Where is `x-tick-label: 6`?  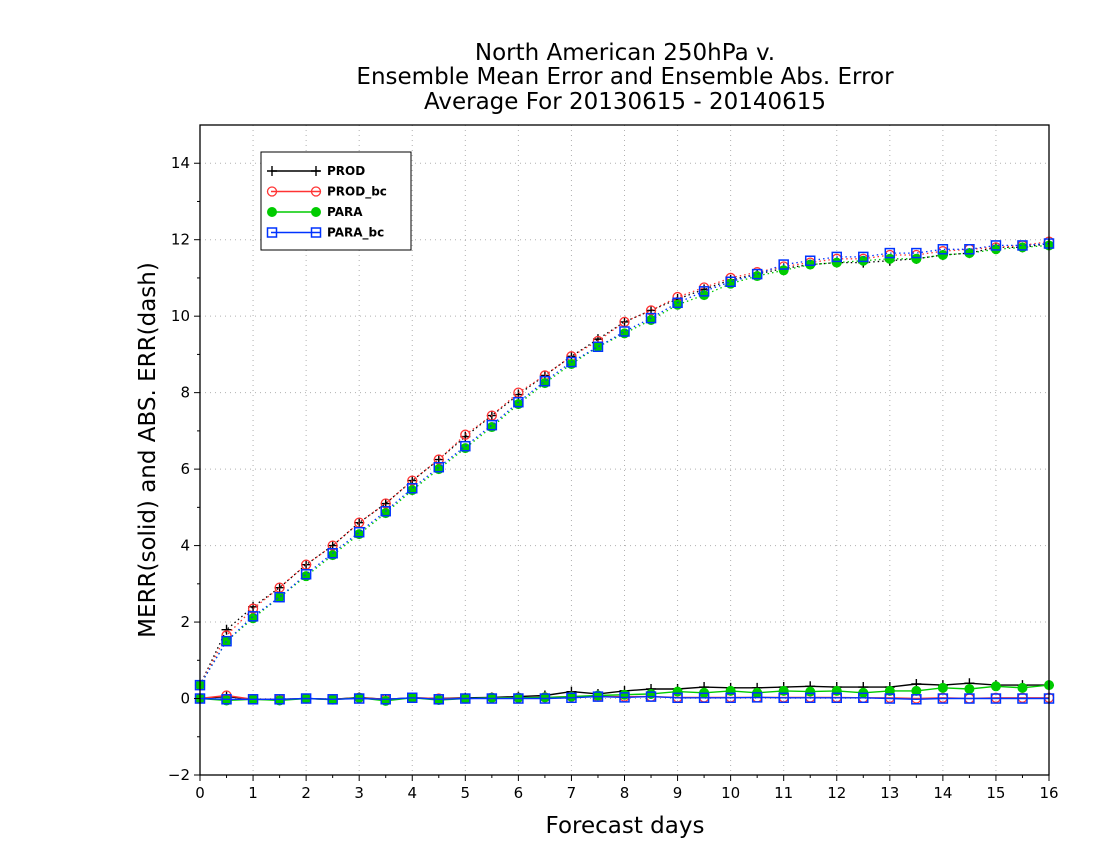
x-tick-label: 6 is located at coordinates (519, 793).